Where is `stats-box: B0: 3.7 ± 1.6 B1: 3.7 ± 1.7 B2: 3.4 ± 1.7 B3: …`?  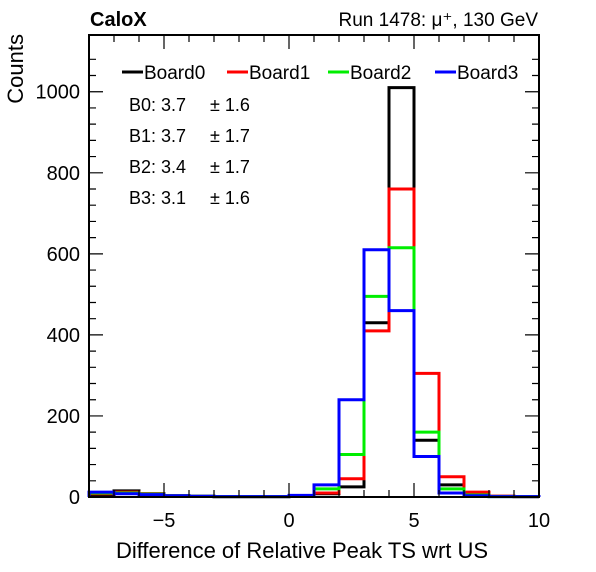
stats-box: B0: 3.7 ± 1.6 B1: 3.7 ± 1.7 B2: 3.4 ± 1.7 B3: … is located at coordinates (189, 151).